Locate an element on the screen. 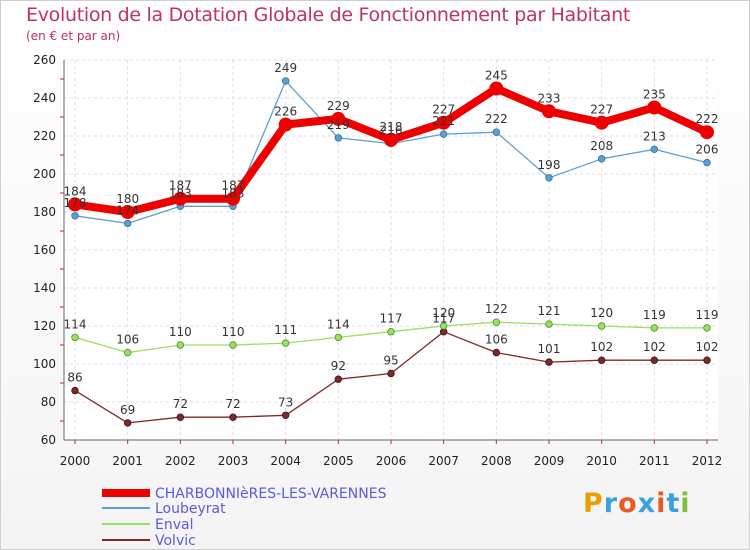 Image resolution: width=750 pixels, height=550 pixels. data-label: 114 is located at coordinates (338, 324).